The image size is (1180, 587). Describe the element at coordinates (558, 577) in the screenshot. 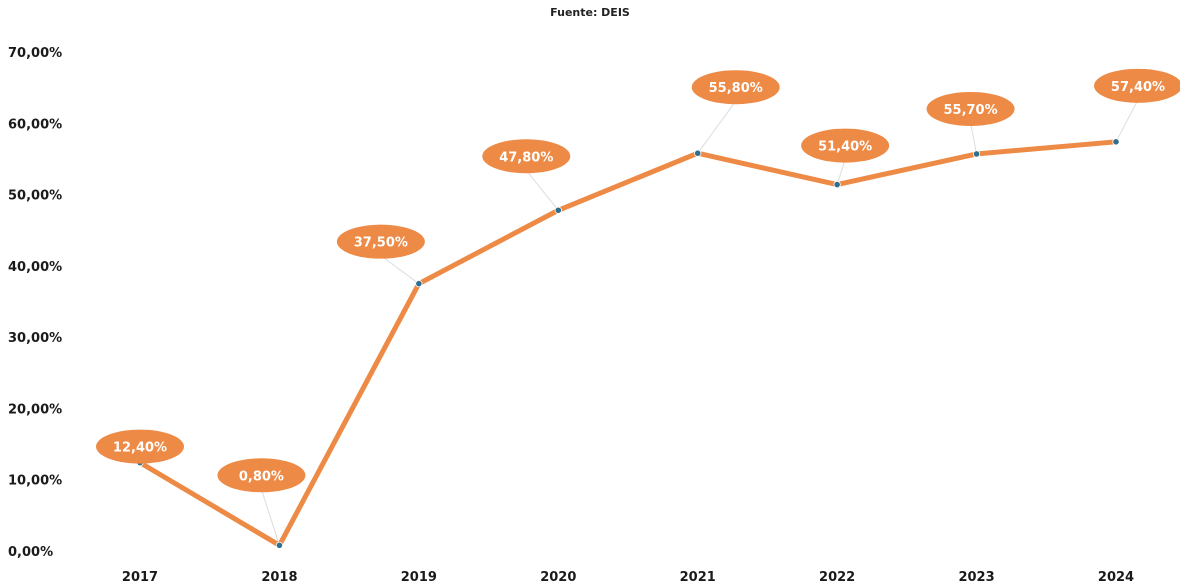

I see `x-tick-label: 2020` at that location.